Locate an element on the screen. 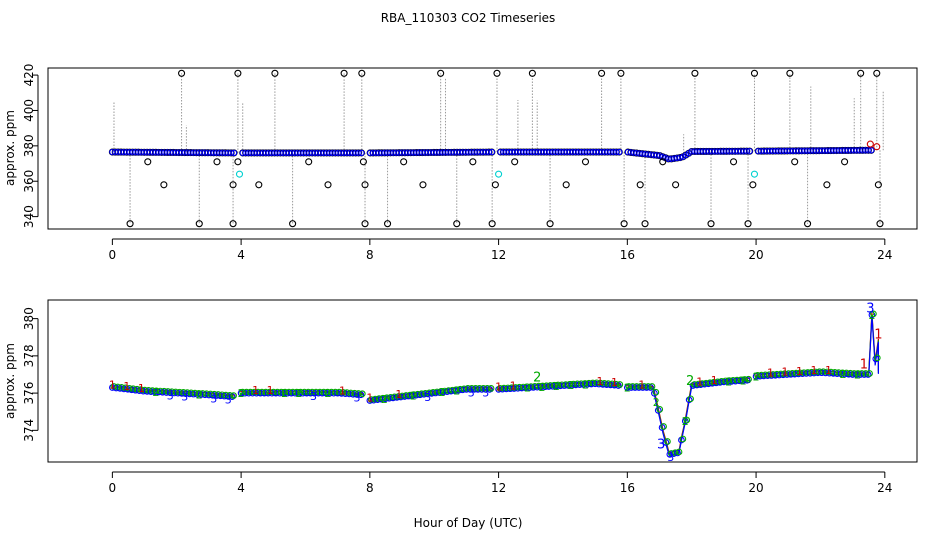 Image resolution: width=936 pixels, height=540 pixels. bottom-y-tick-label: 376 is located at coordinates (29, 393).